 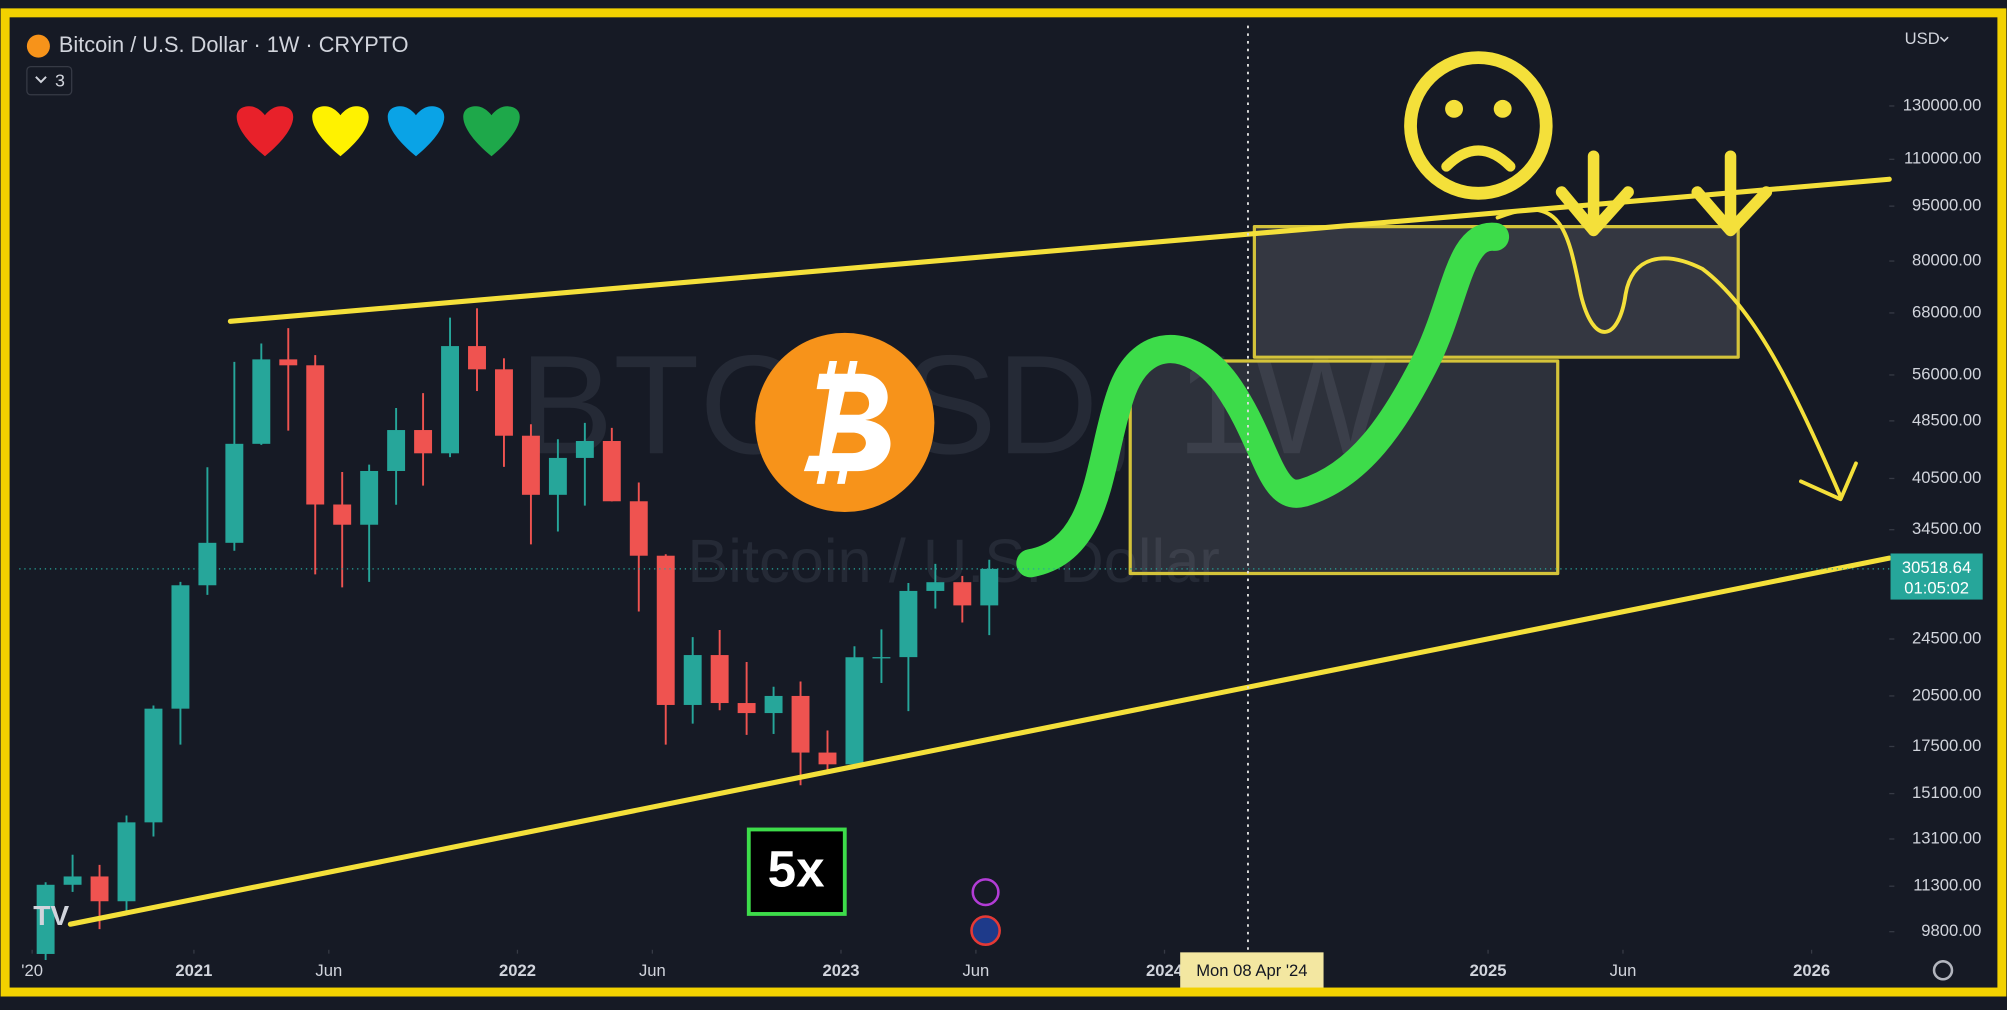 I want to click on currency: USD, so click(x=1922, y=38).